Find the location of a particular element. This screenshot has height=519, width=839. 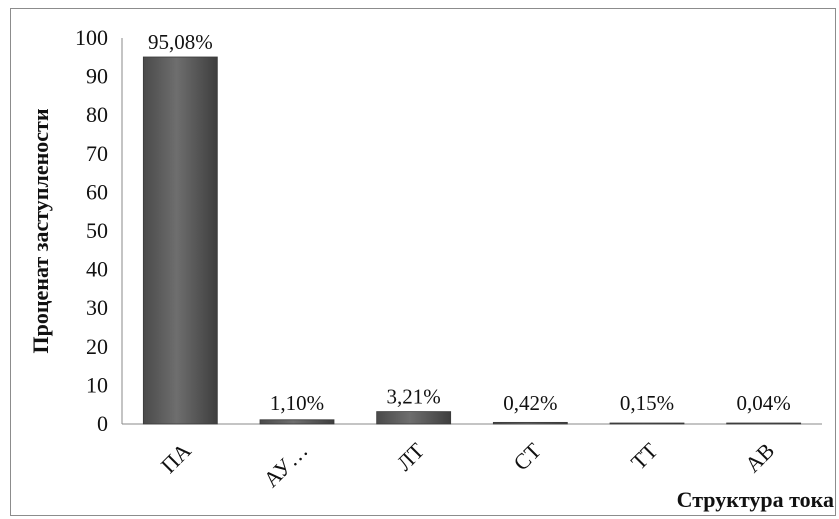

y-tick-label: 60 is located at coordinates (97, 191).